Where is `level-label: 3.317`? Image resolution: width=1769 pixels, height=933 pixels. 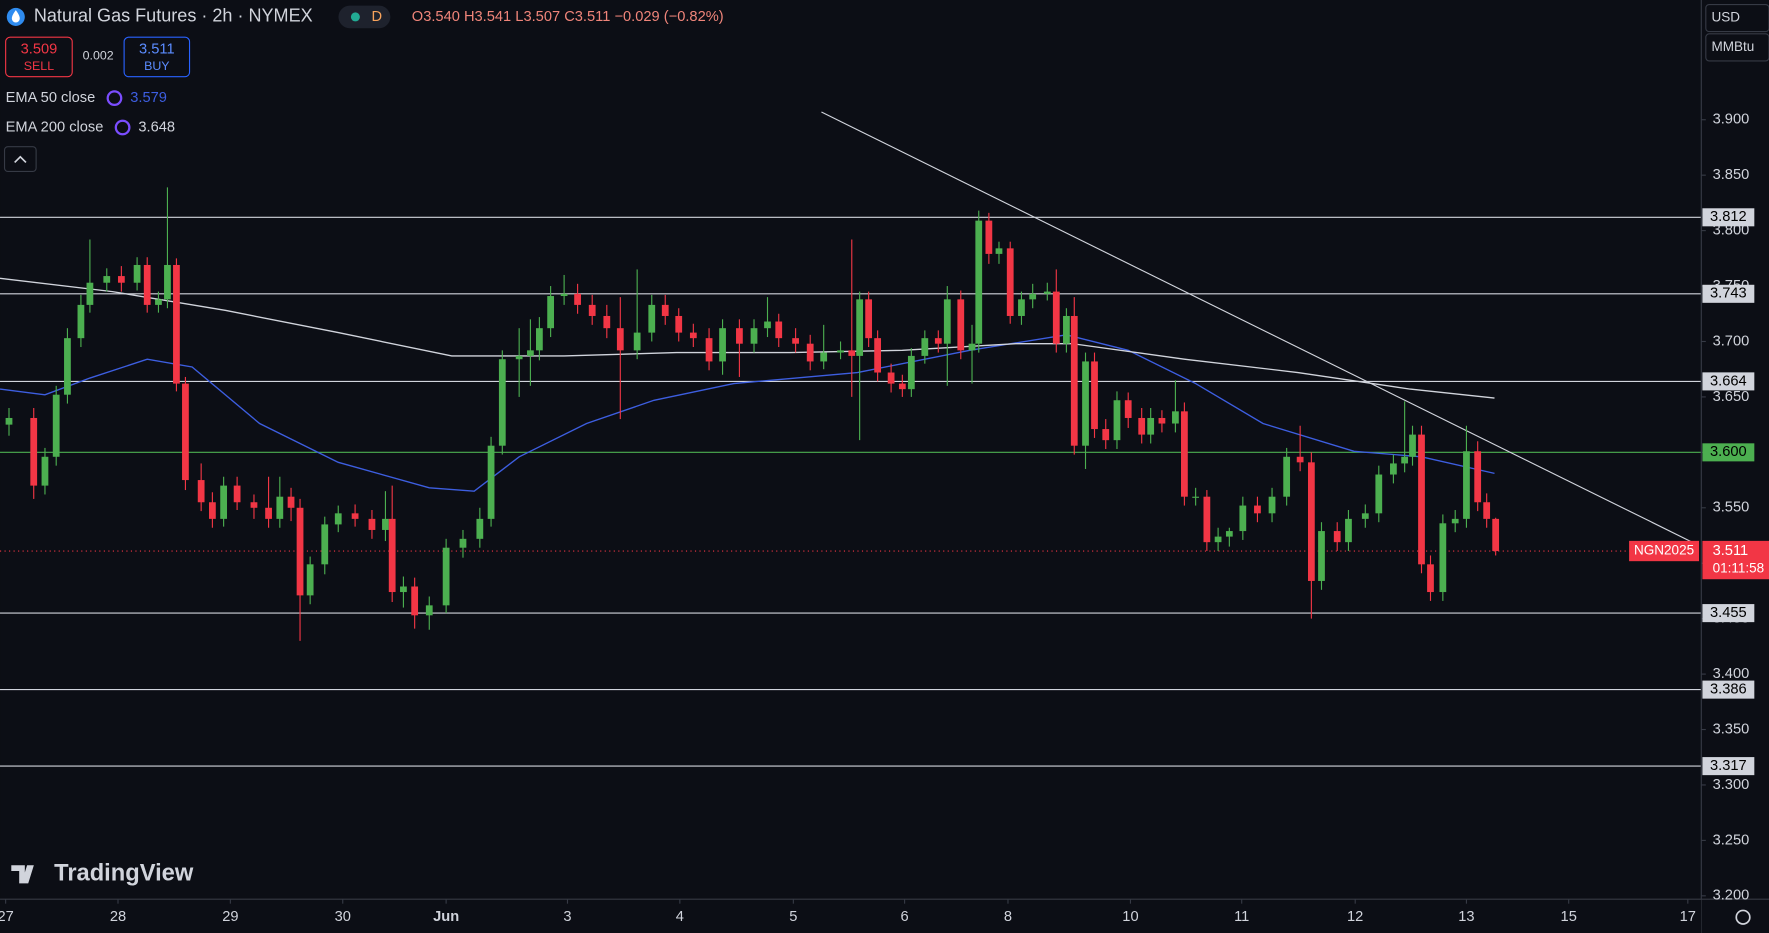 level-label: 3.317 is located at coordinates (1728, 766).